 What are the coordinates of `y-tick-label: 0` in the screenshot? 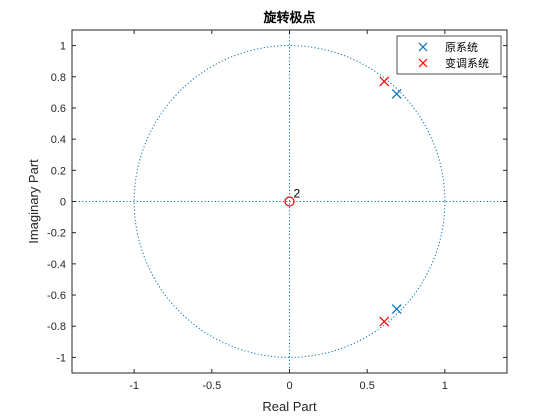 It's located at (63, 203).